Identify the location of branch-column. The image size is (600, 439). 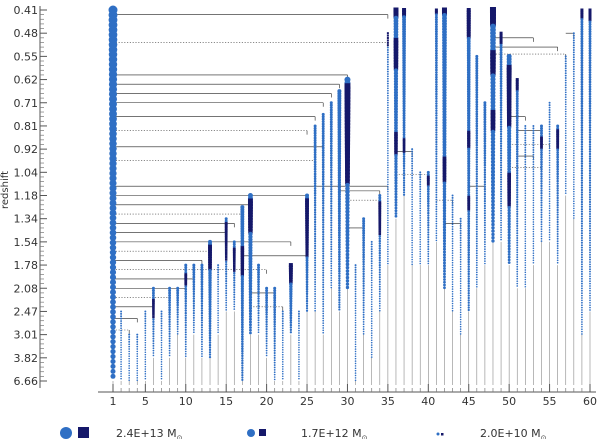
(307, 290).